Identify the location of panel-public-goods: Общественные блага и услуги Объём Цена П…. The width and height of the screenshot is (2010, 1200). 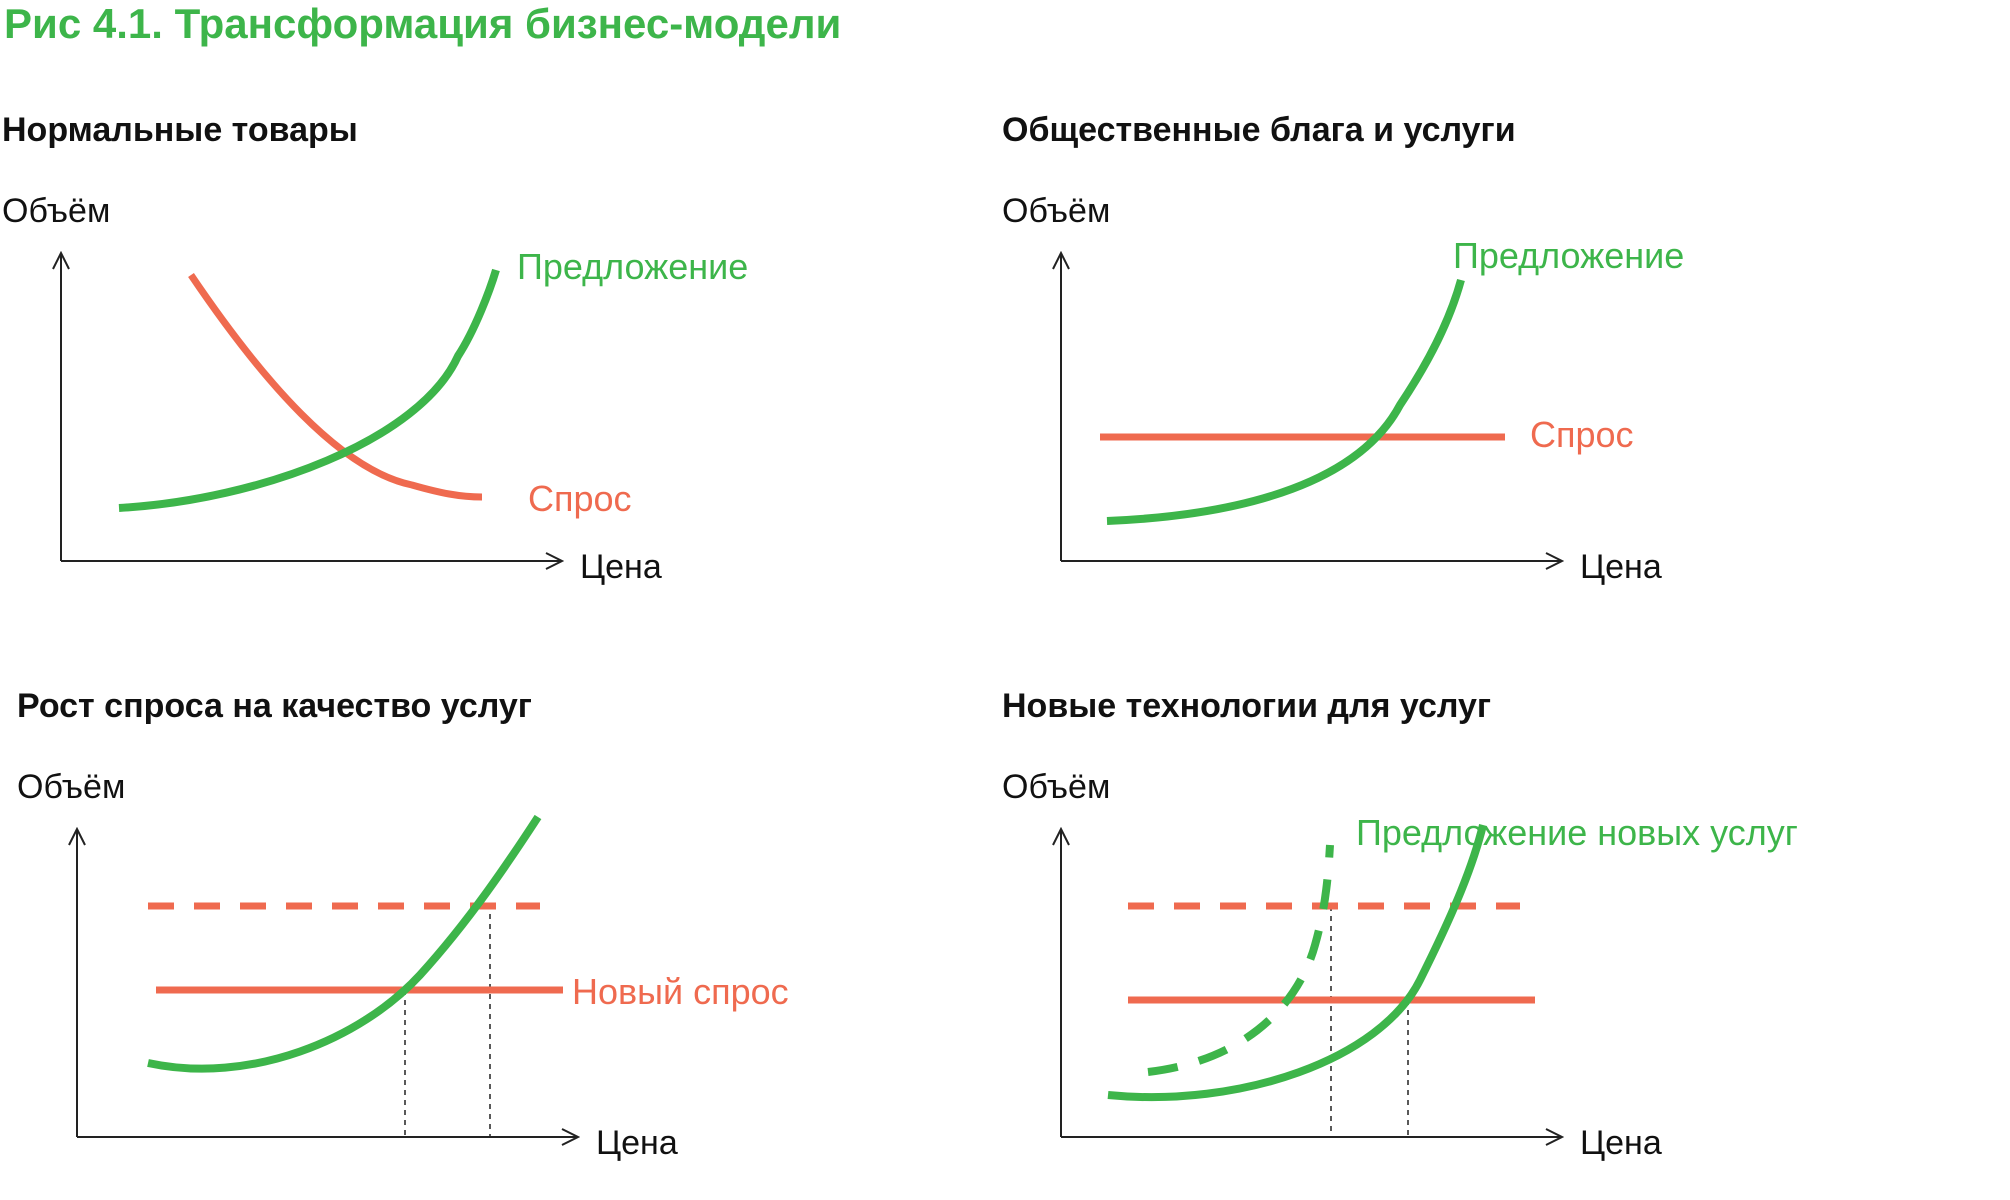
(1343, 348).